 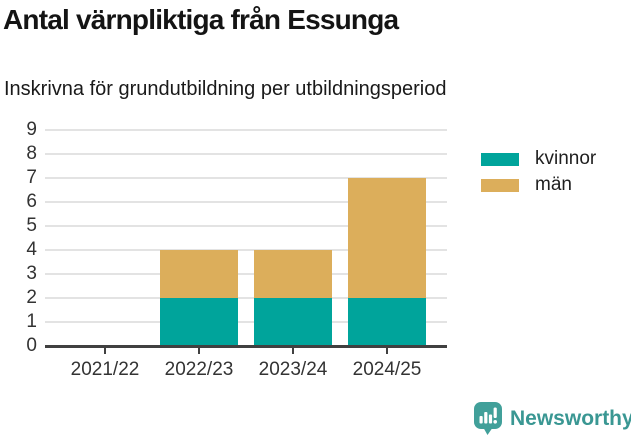 What do you see at coordinates (293, 351) in the screenshot?
I see `x-tick-2023/24` at bounding box center [293, 351].